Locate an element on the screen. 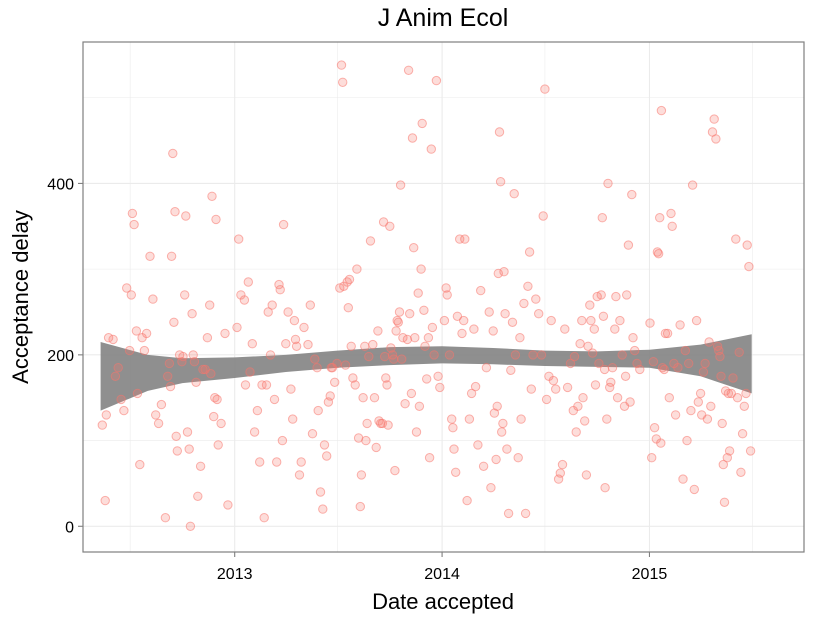 Image resolution: width=825 pixels, height=618 pixels. x-axis-title: Date accepted is located at coordinates (443, 601).